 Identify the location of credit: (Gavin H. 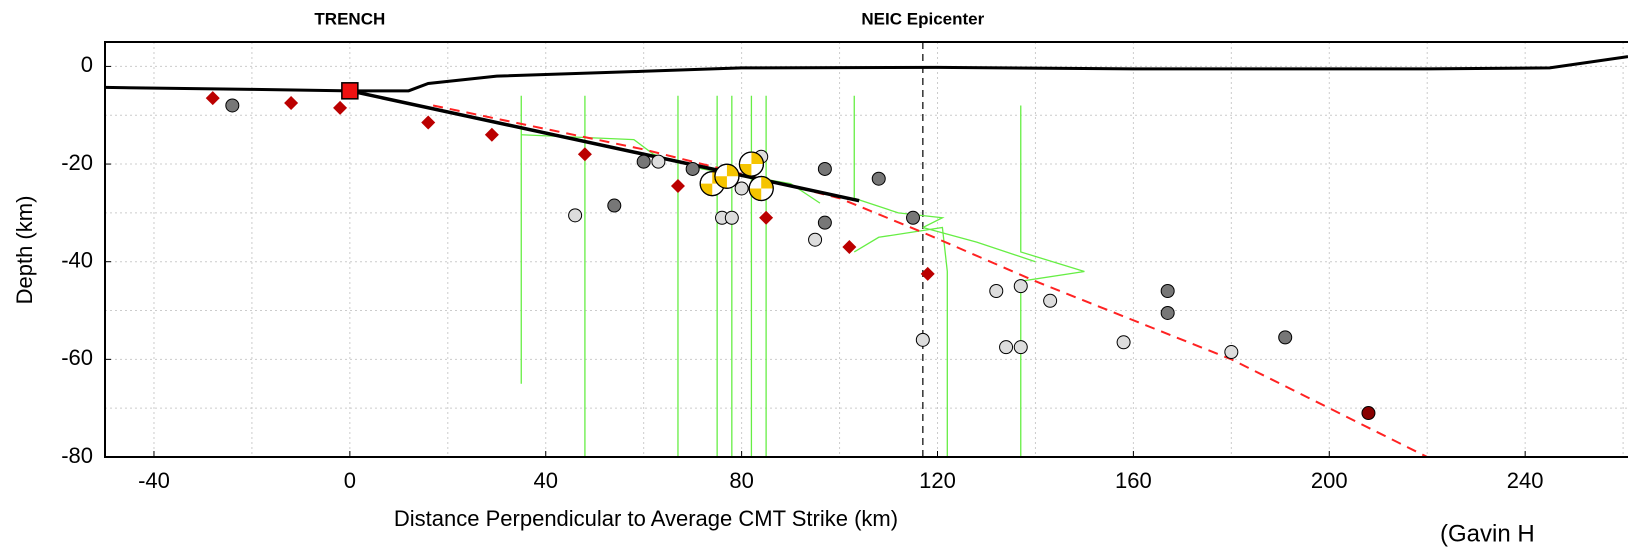
(1487, 533).